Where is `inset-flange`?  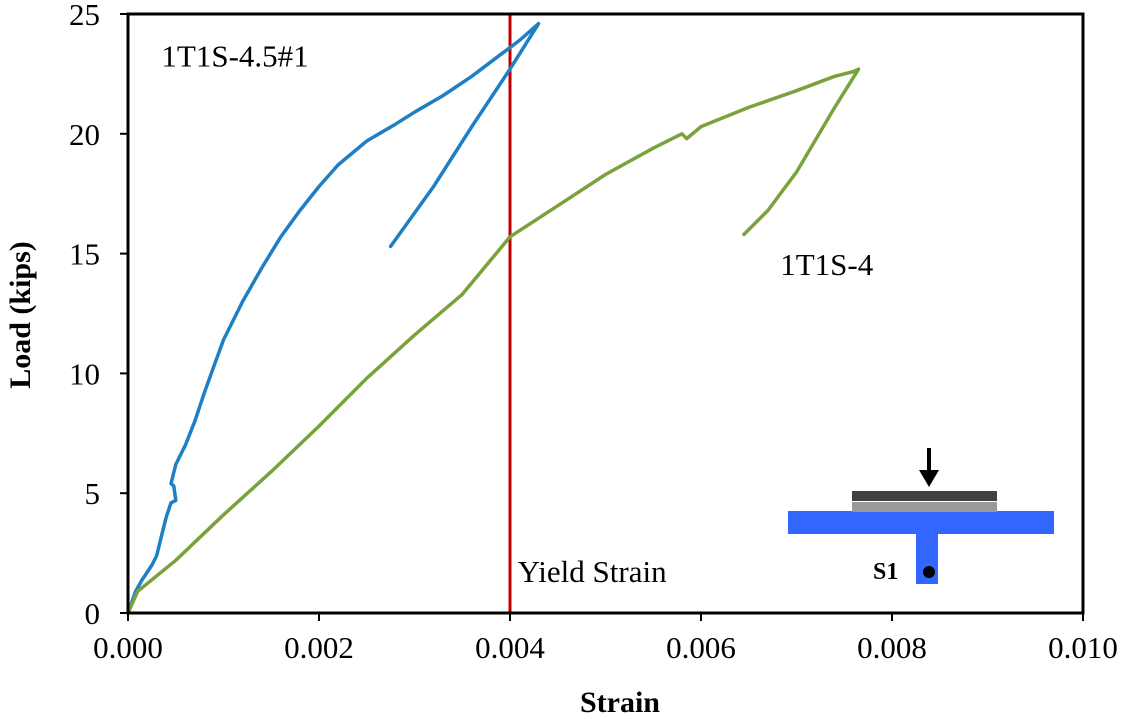
inset-flange is located at coordinates (921, 522).